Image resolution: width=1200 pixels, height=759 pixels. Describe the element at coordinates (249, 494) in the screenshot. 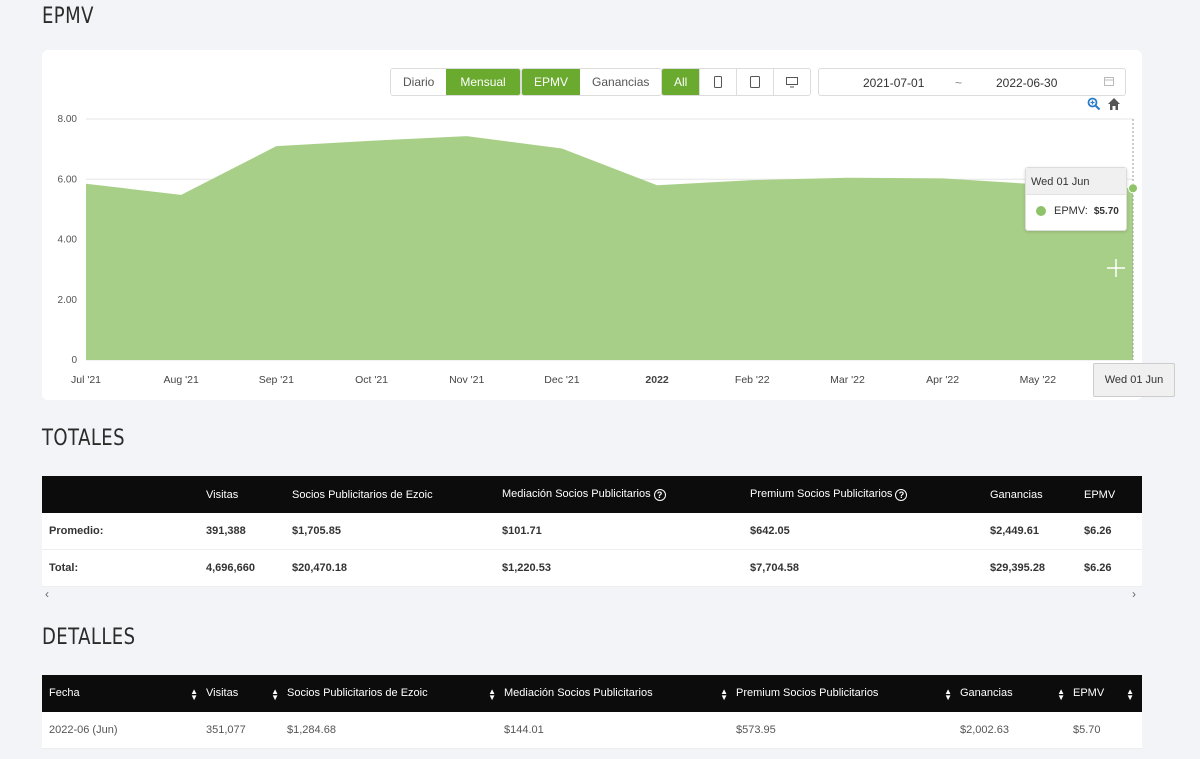

I see `totals-header-visits: Visitas` at that location.